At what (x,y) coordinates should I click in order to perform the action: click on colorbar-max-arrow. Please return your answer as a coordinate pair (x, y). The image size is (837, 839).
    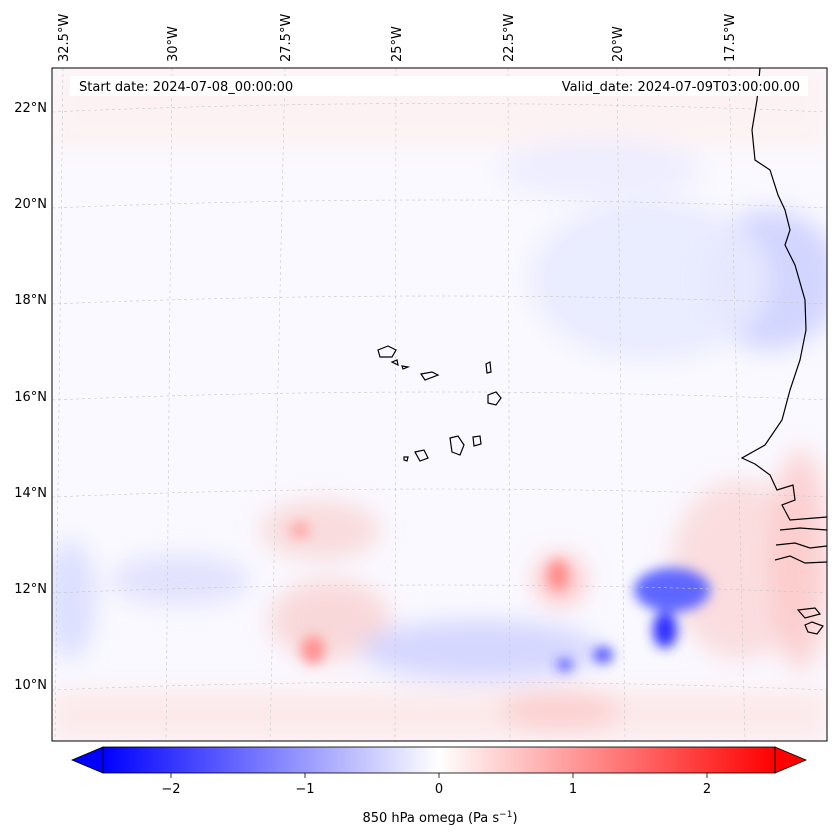
    Looking at the image, I should click on (791, 760).